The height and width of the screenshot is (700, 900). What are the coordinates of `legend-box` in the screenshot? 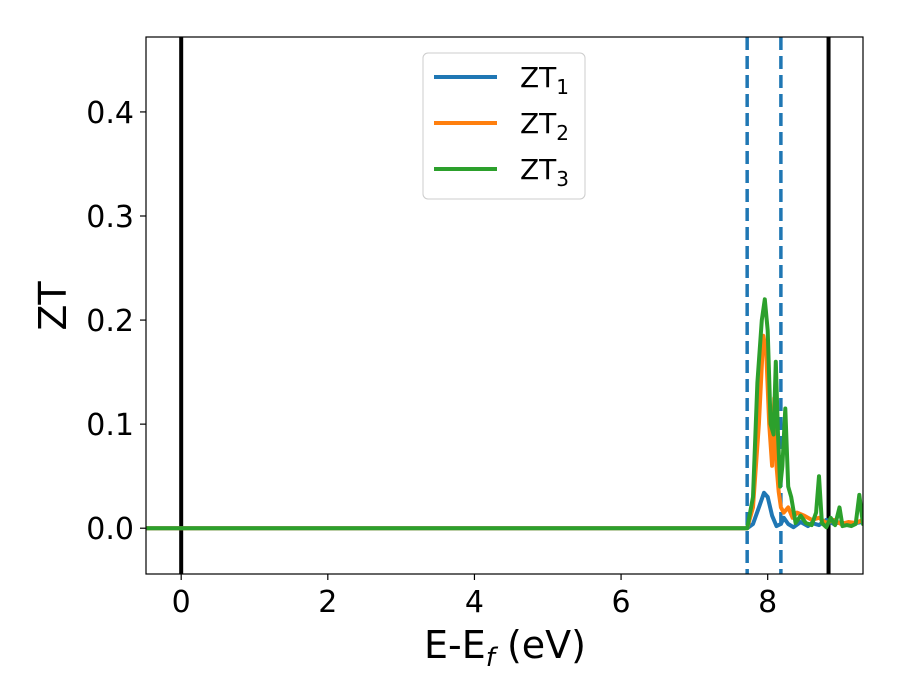 It's located at (504, 126).